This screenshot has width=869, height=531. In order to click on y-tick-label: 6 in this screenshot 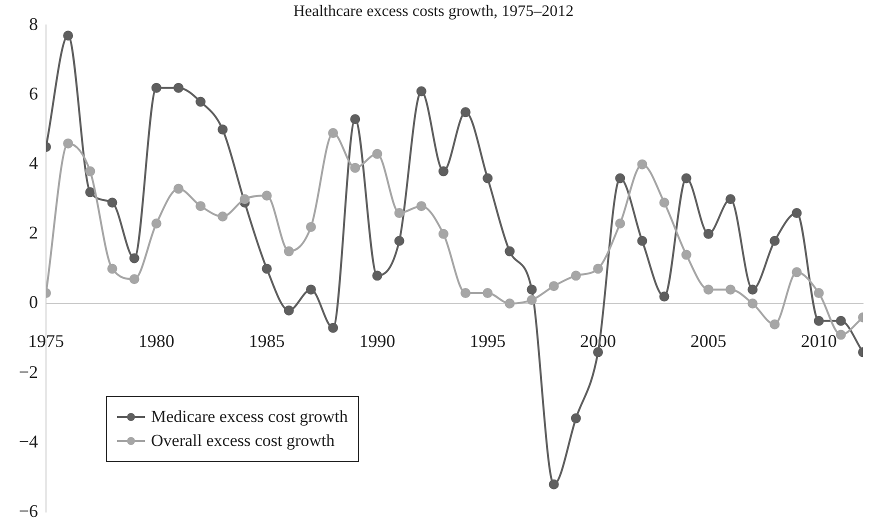, I will do `click(33, 94)`.